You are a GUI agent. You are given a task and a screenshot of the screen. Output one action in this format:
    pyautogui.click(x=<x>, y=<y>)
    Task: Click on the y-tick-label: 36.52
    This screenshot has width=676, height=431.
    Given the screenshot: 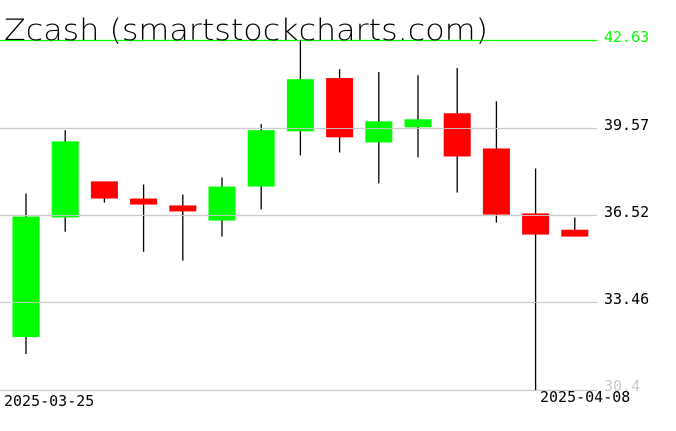 What is the action you would take?
    pyautogui.click(x=626, y=212)
    